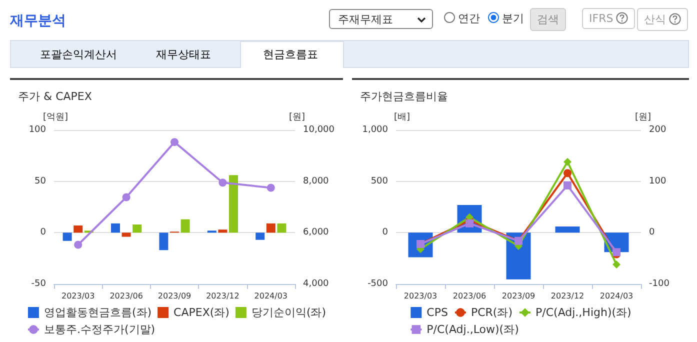  Describe the element at coordinates (548, 19) in the screenshot. I see `text: 검색` at that location.